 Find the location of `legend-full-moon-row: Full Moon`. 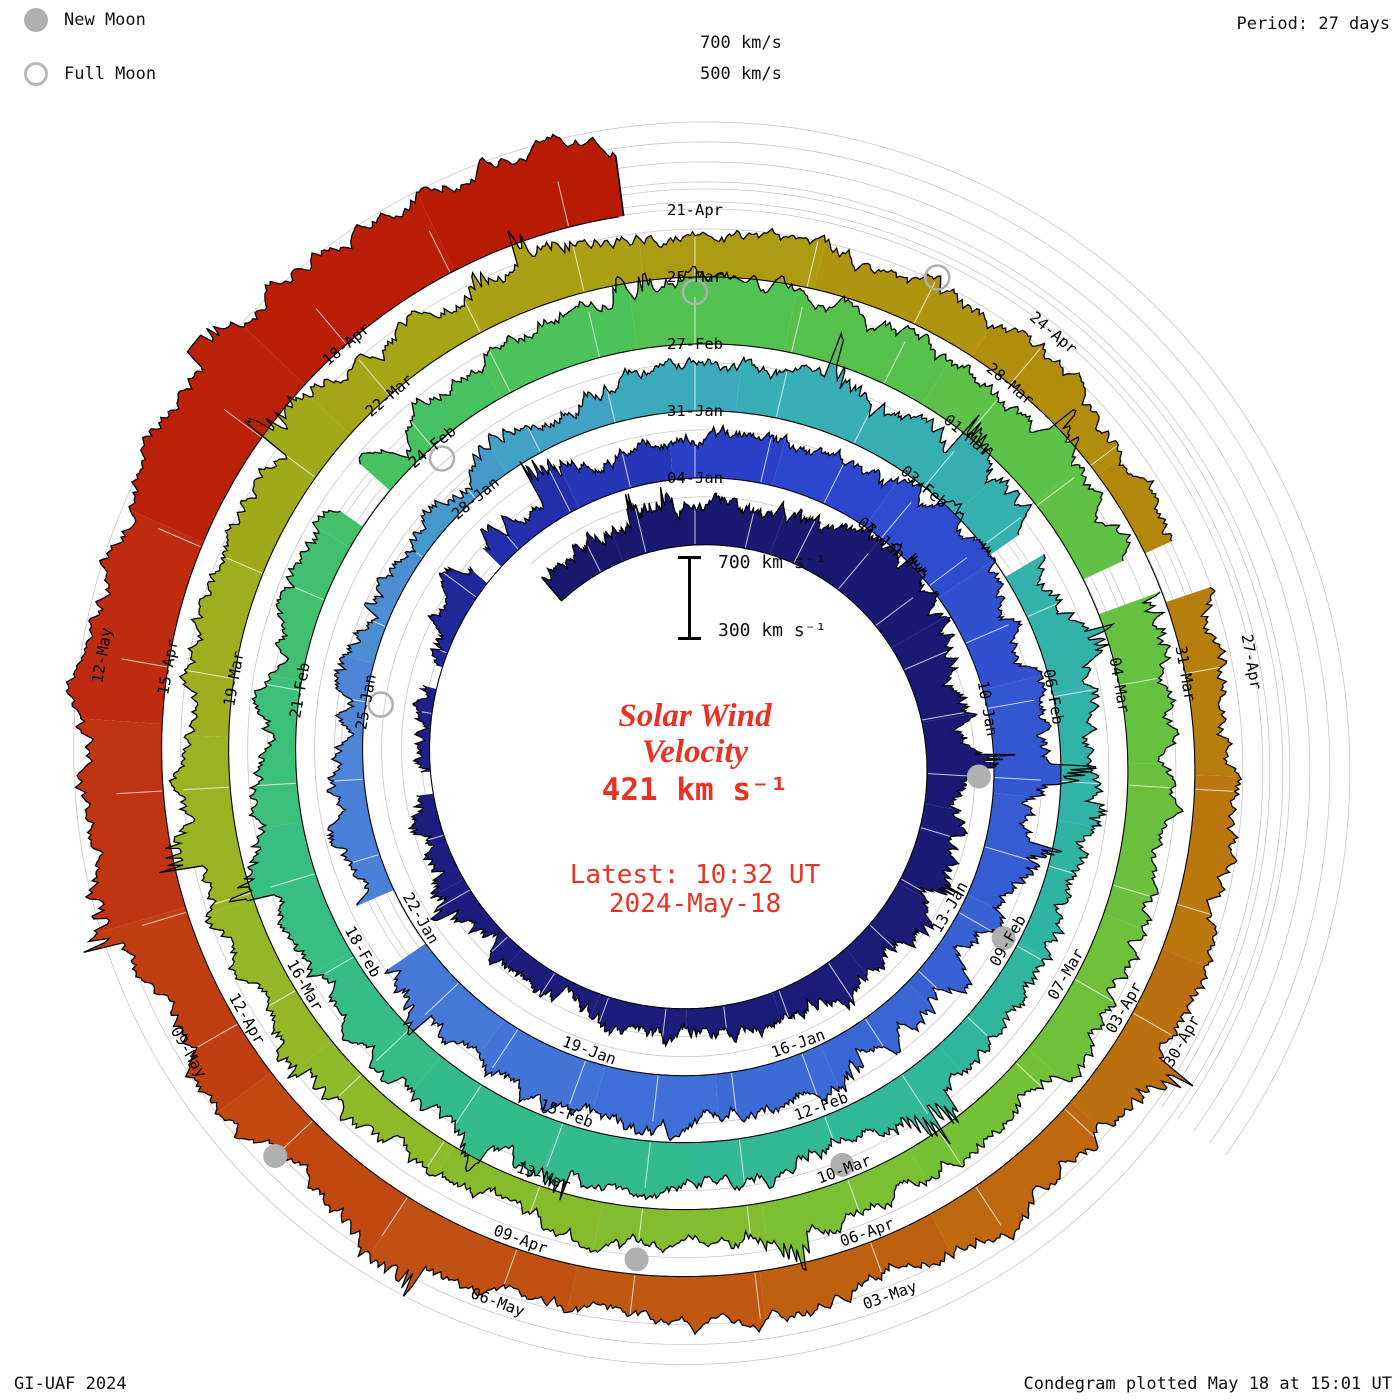

legend-full-moon-row: Full Moon is located at coordinates (90, 74).